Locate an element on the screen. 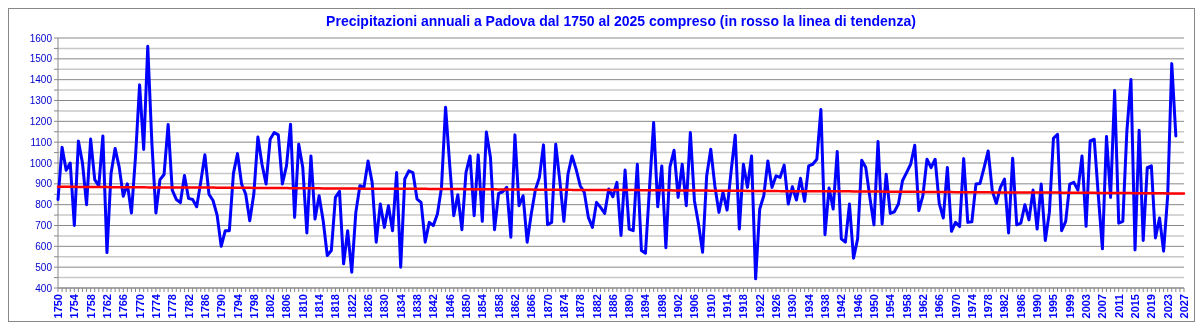 The height and width of the screenshot is (330, 1203). x-tick-label: 1778 is located at coordinates (172, 306).